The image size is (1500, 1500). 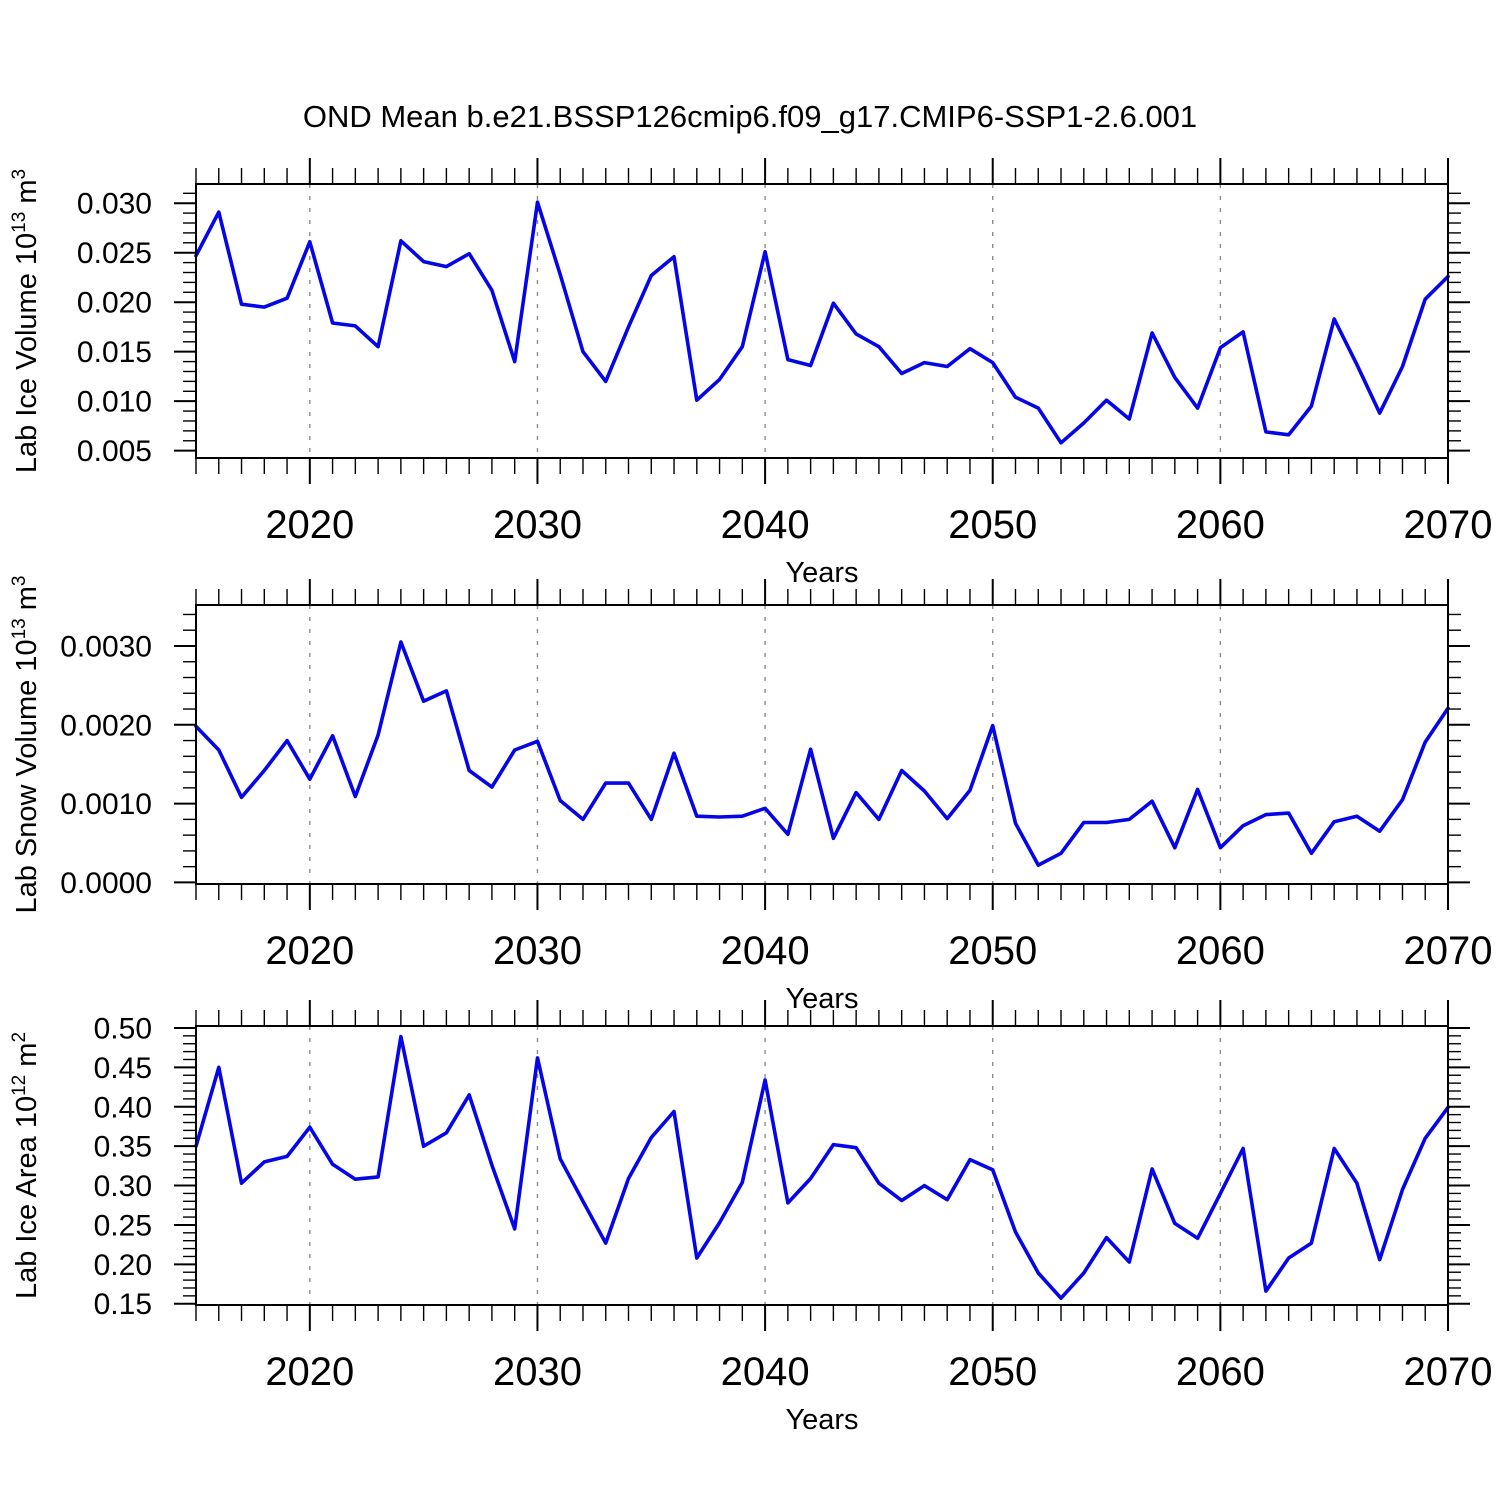 I want to click on y-tick-label: 0.35, so click(x=123, y=1147).